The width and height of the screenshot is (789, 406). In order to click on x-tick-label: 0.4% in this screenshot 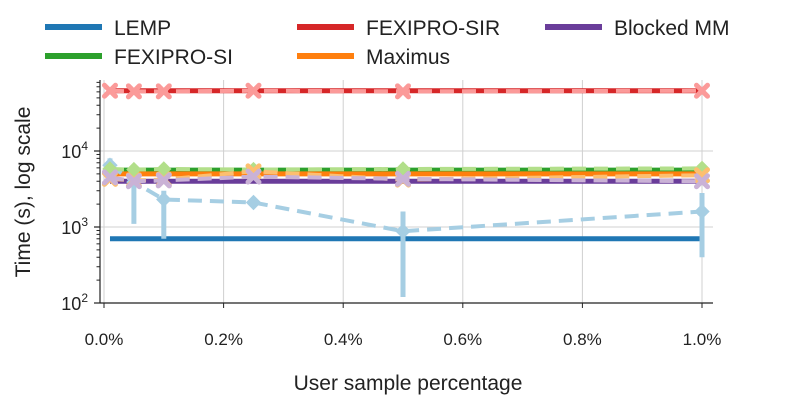, I will do `click(343, 339)`.